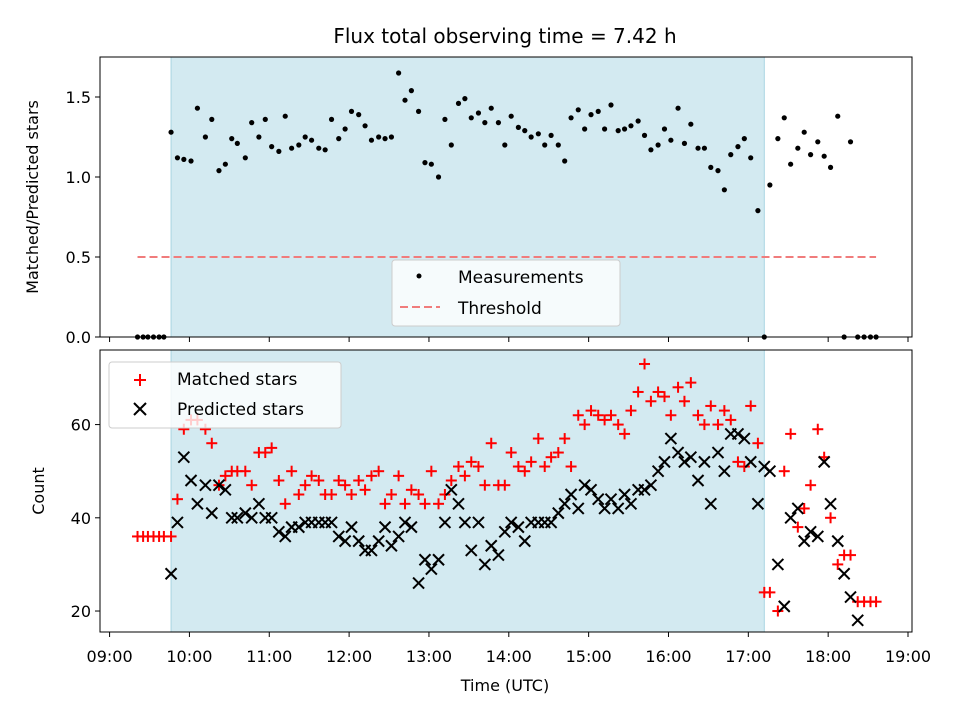 Image resolution: width=960 pixels, height=720 pixels. What do you see at coordinates (237, 380) in the screenshot?
I see `legend-matched-label: Matched stars` at bounding box center [237, 380].